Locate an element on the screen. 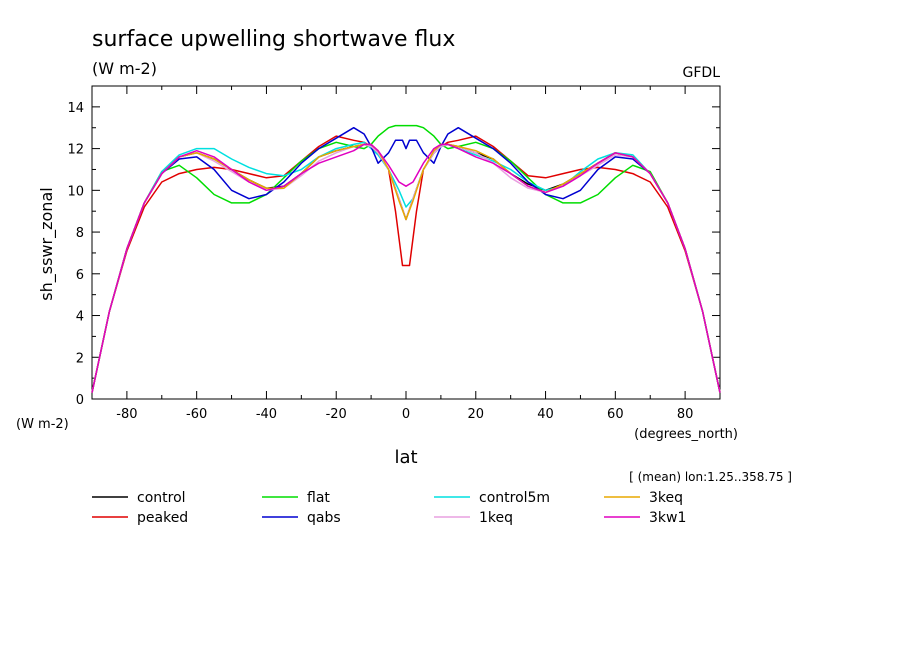 The image size is (904, 654). y-axis-label: sh_sswr_zonal is located at coordinates (47, 243).